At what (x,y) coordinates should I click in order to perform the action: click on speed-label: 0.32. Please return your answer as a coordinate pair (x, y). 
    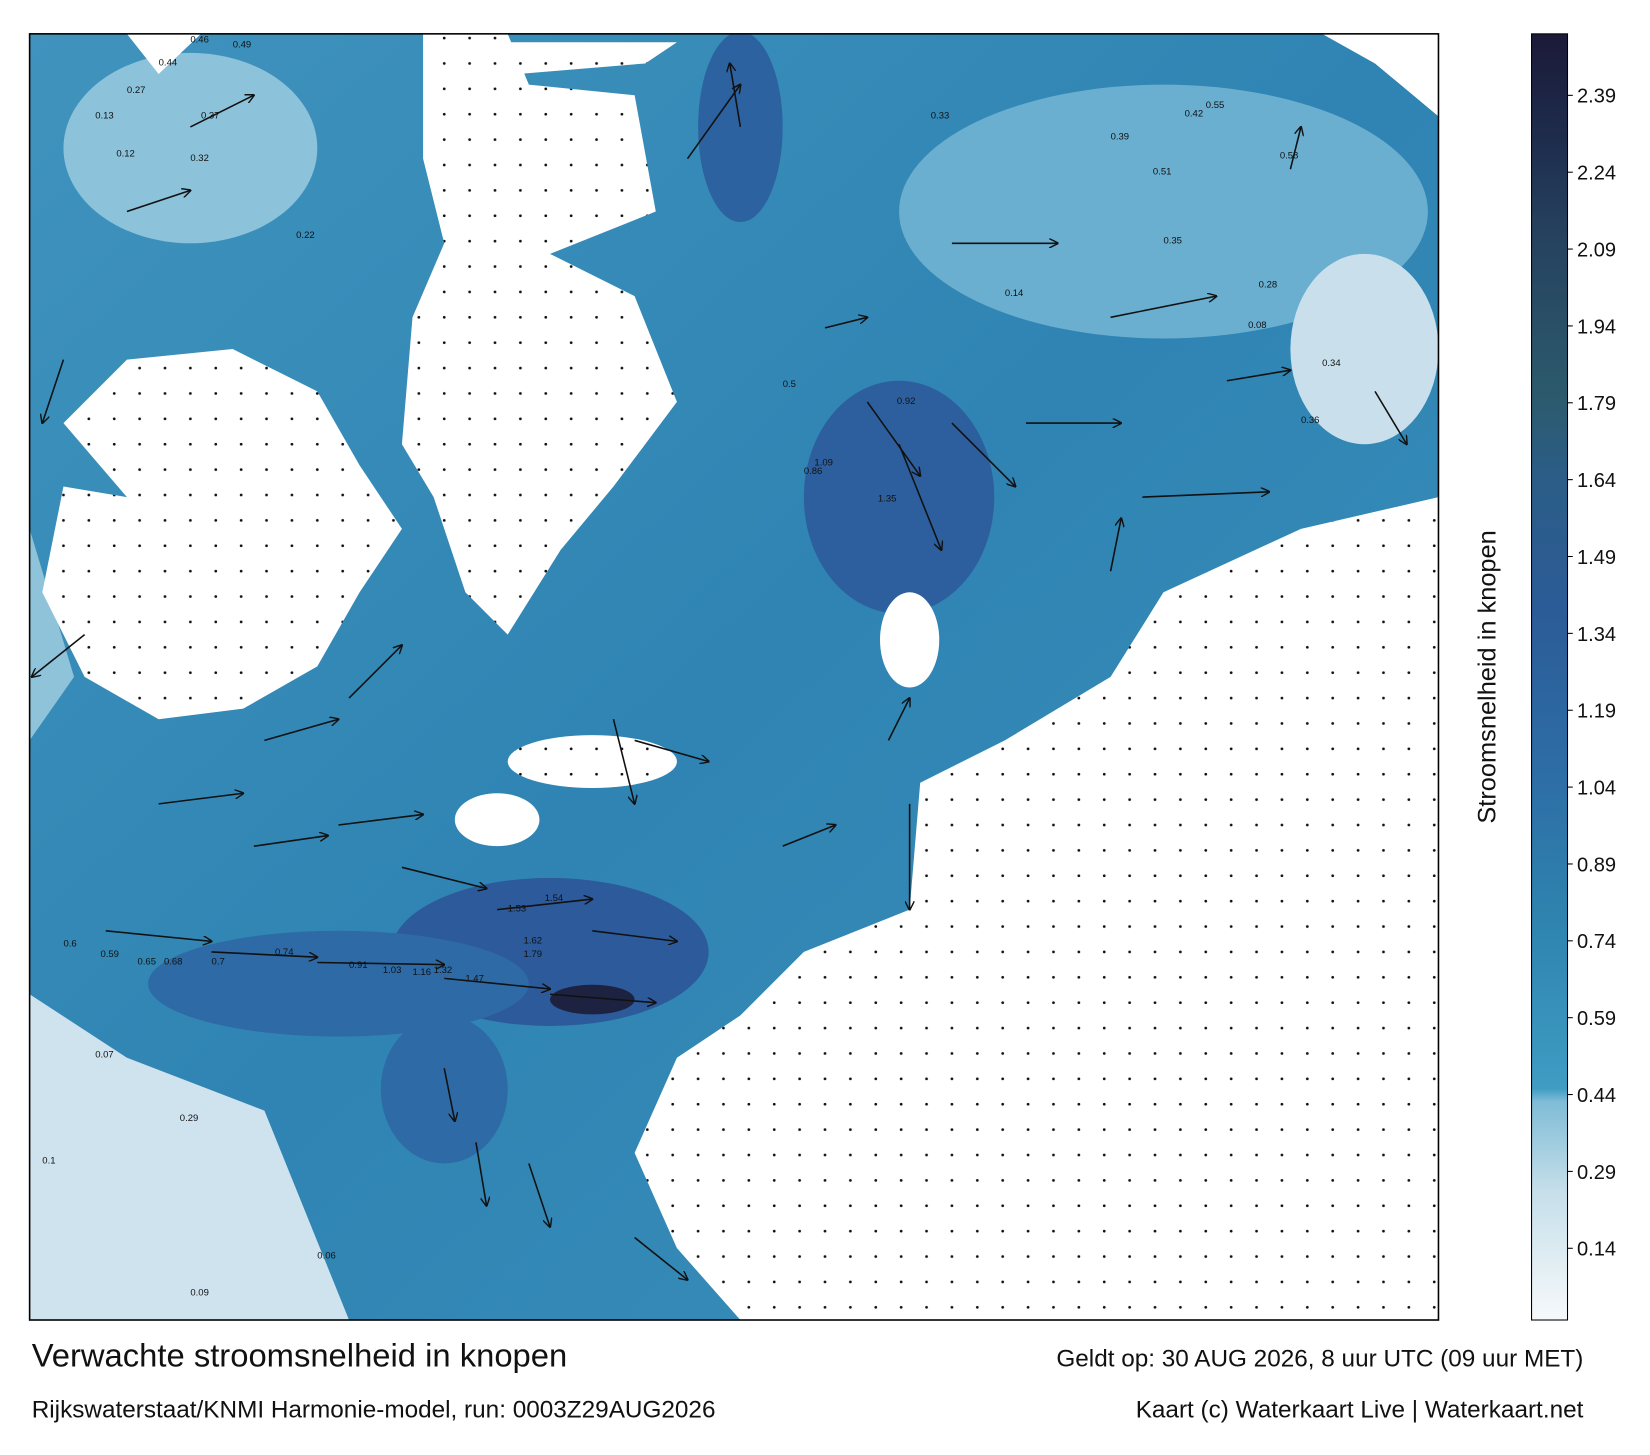
    Looking at the image, I should click on (199, 158).